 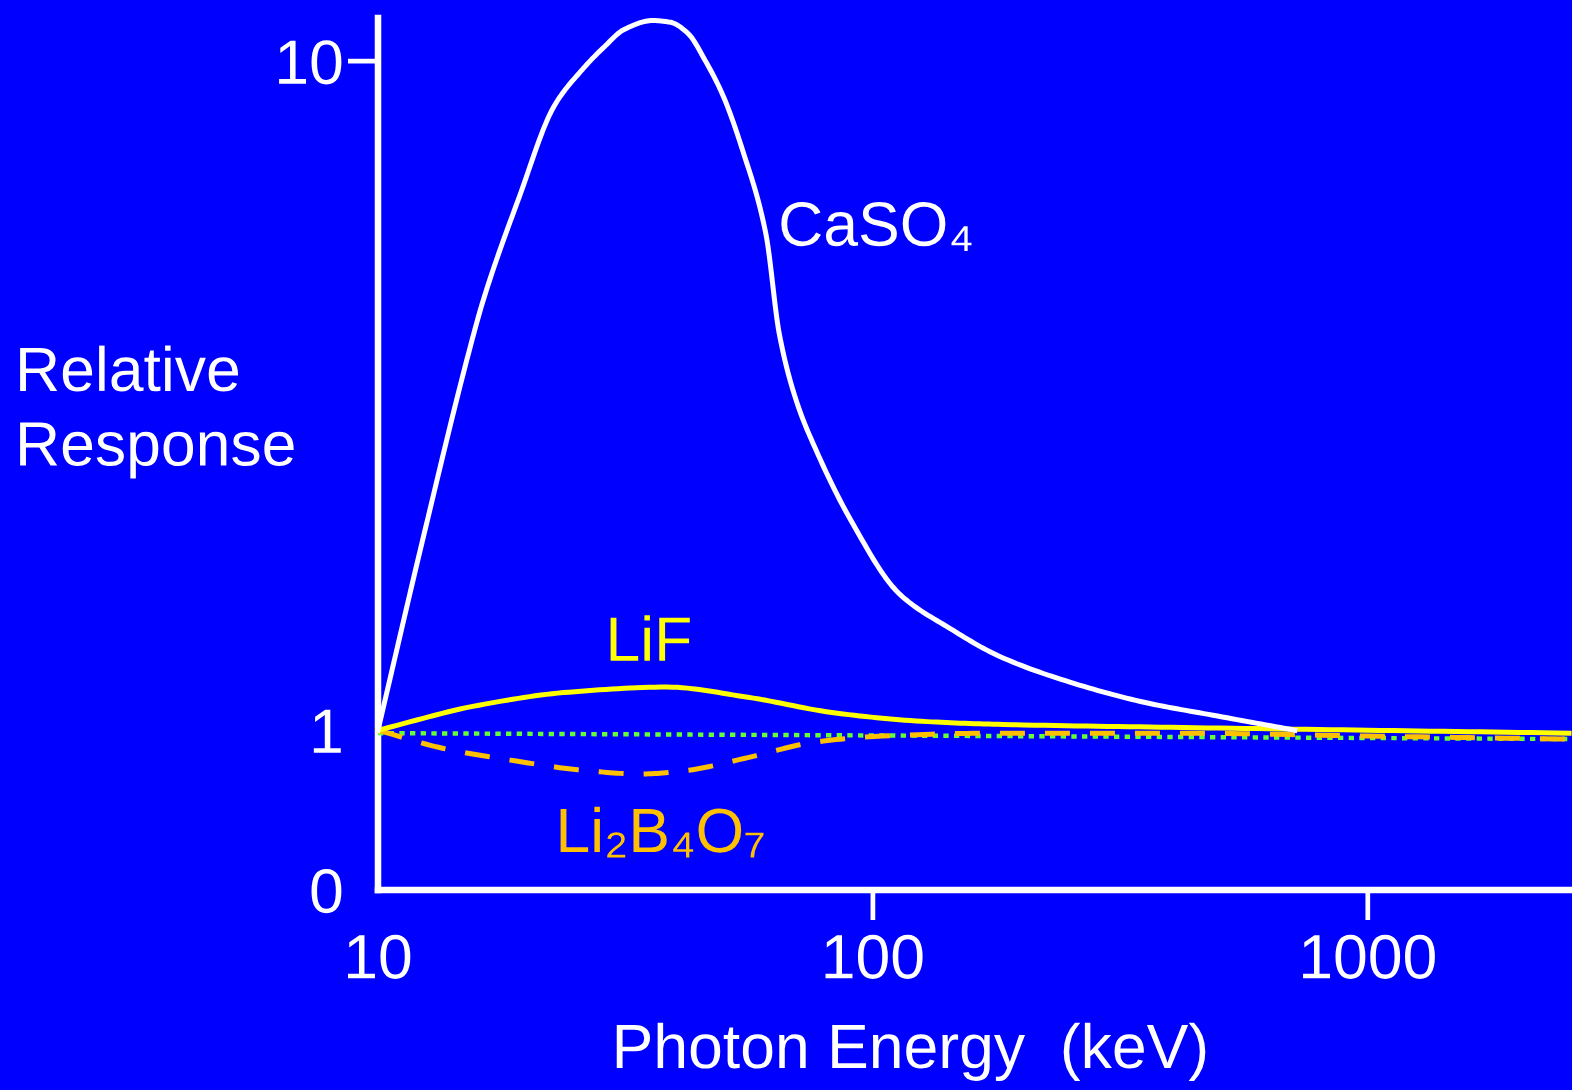 What do you see at coordinates (157, 412) in the screenshot?
I see `y-axis-title: Relative Response` at bounding box center [157, 412].